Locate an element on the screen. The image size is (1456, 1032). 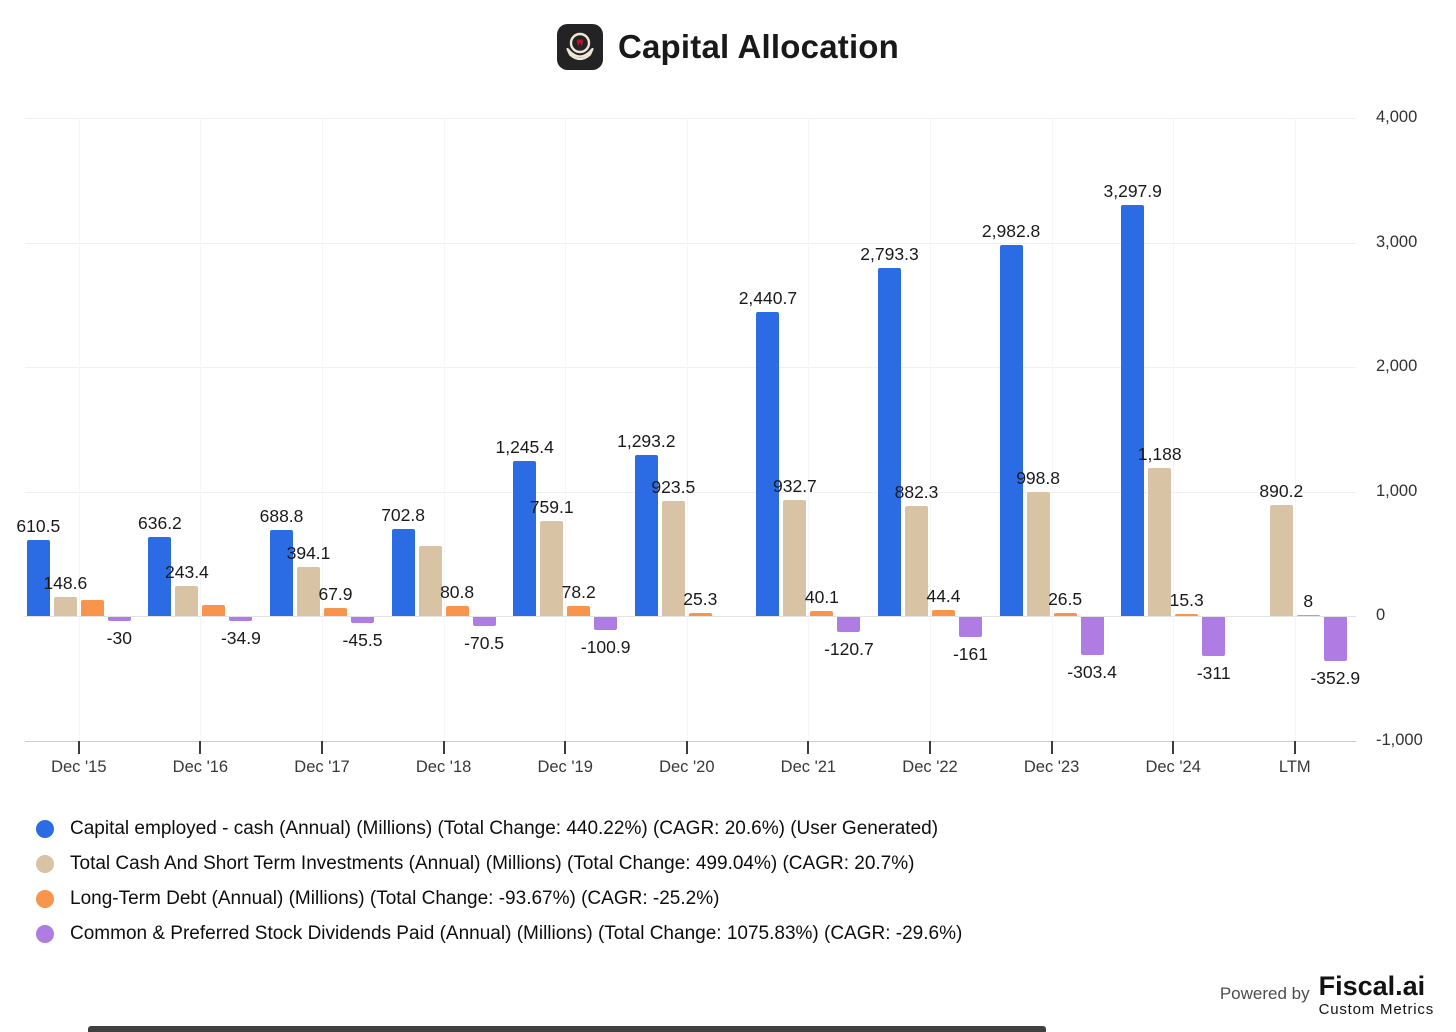
y-axis-label: -1,000 is located at coordinates (1399, 739).